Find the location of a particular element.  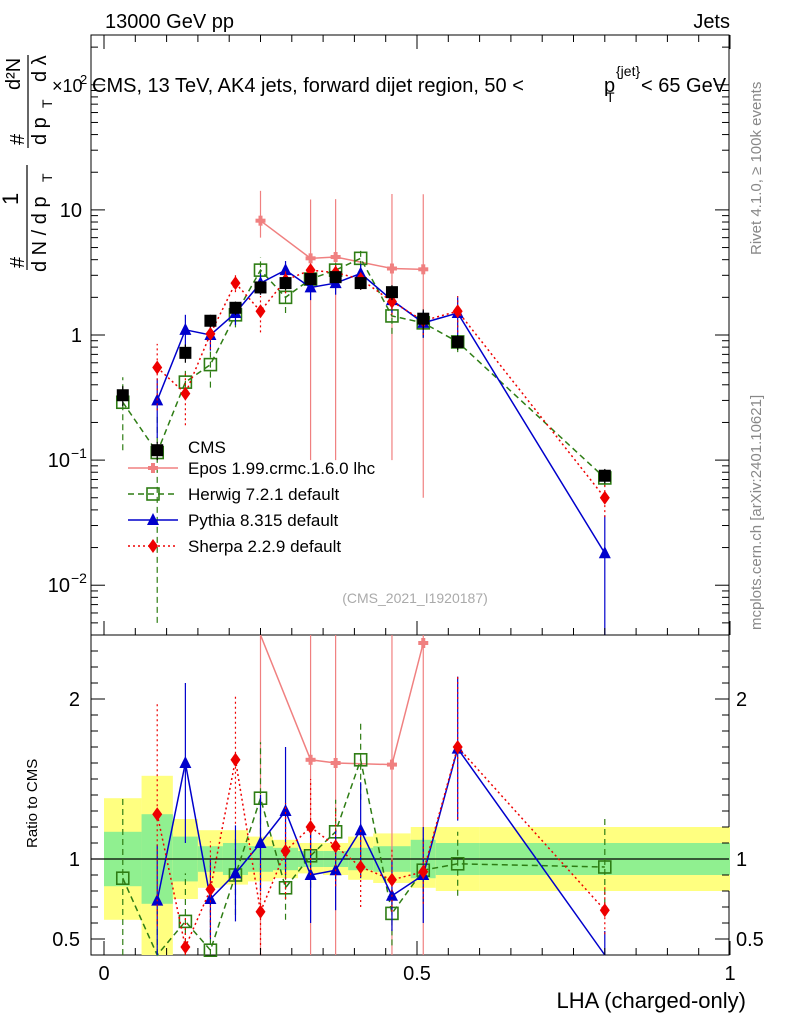

y-tick-label: 1 is located at coordinates (76, 336).